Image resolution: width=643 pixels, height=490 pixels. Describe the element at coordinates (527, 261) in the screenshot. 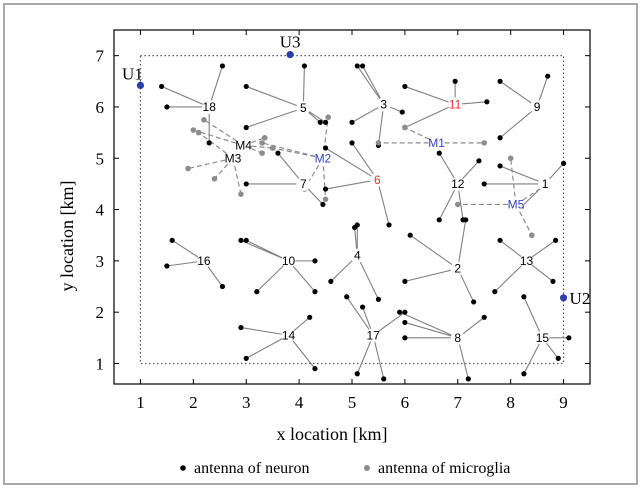

I see `neuron-label: 13` at that location.